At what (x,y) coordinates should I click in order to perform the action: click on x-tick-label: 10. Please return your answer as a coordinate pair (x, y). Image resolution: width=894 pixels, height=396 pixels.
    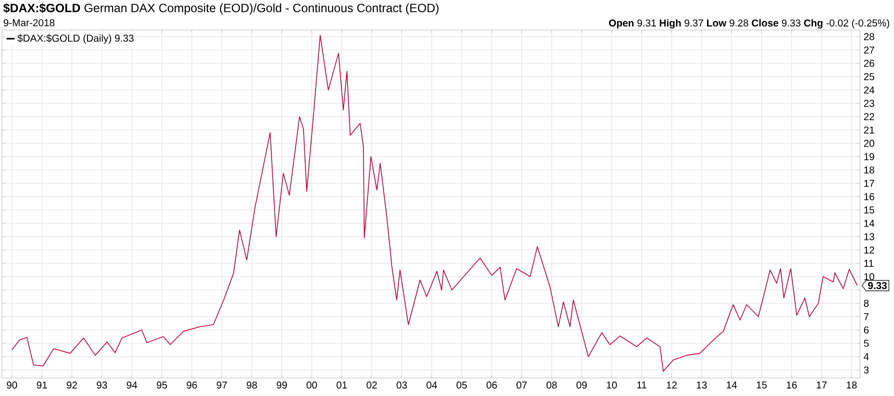
    Looking at the image, I should click on (611, 385).